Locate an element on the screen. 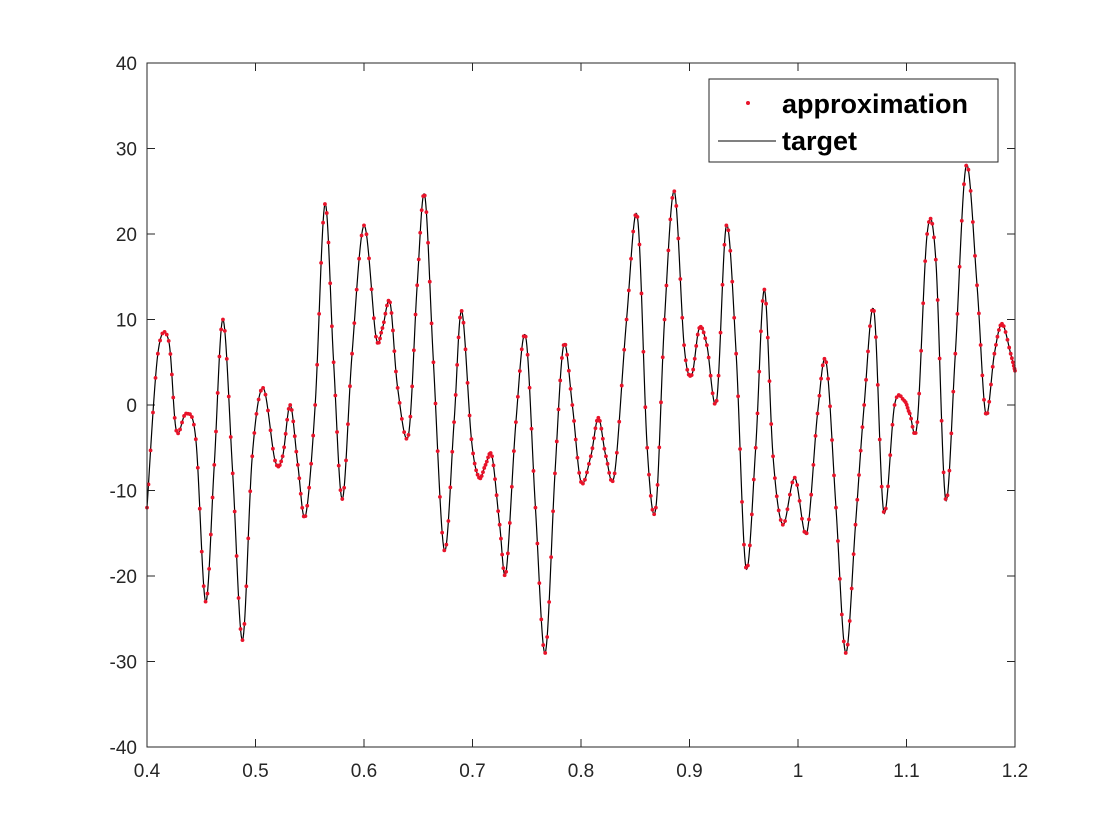 The image size is (1120, 840). y-tick-label: -40 is located at coordinates (123, 748).